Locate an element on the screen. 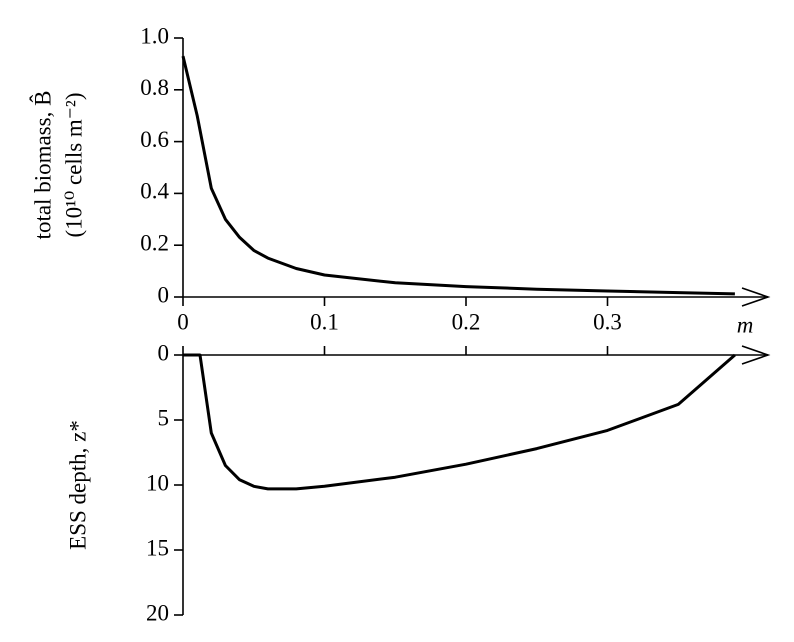 The image size is (794, 642). y-tick-label: 15 is located at coordinates (157, 547).